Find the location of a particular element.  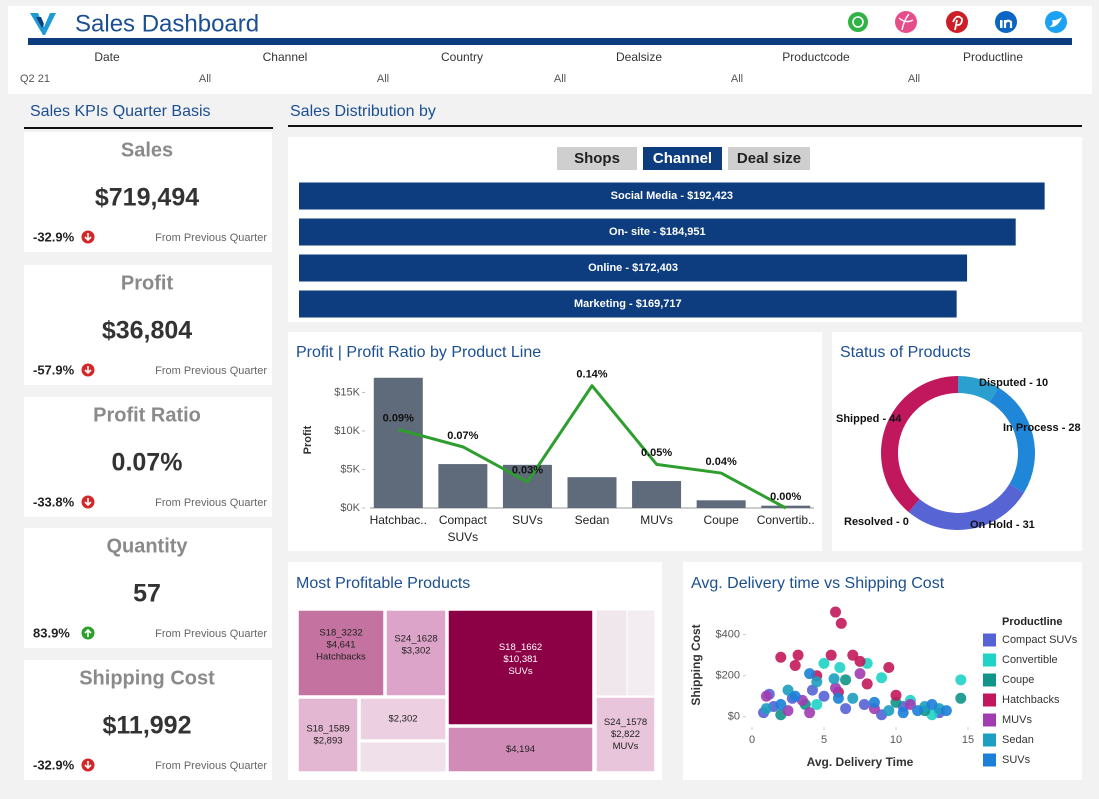

kpi-change: -57.9% is located at coordinates (54, 369).